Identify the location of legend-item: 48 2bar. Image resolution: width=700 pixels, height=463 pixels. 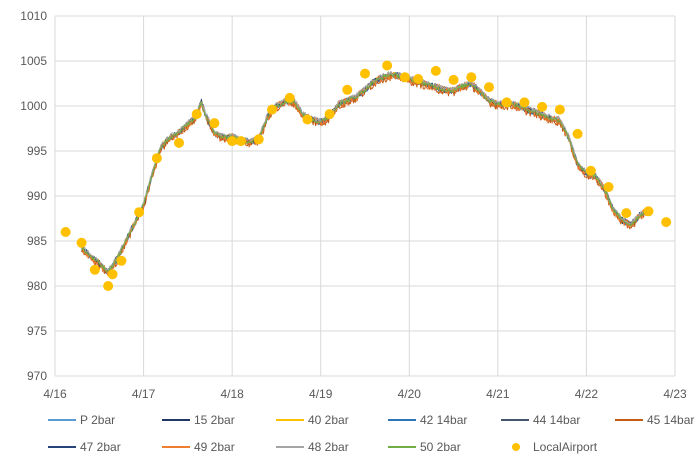
(312, 447).